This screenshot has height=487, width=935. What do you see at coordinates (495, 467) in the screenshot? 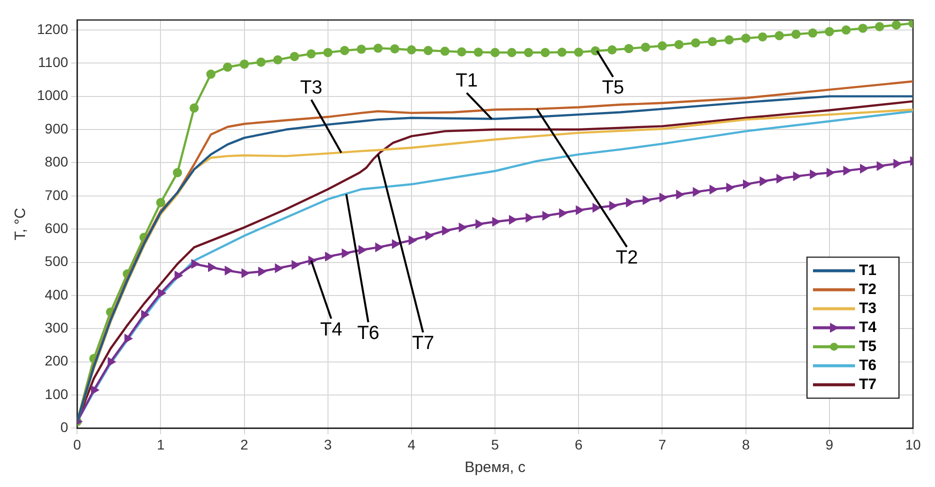
I see `x-axis-title: Время, с` at bounding box center [495, 467].